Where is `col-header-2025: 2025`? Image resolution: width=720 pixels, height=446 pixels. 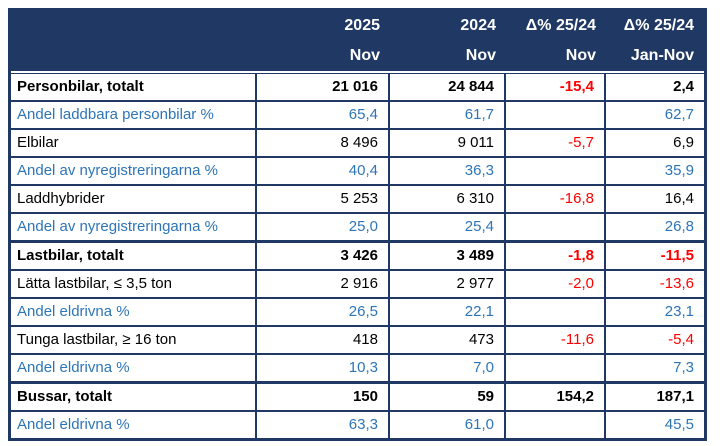 col-header-2025: 2025 is located at coordinates (323, 26).